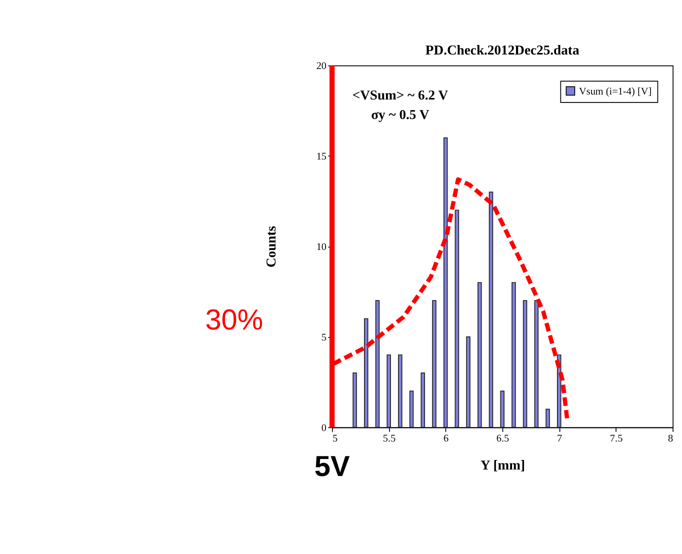  What do you see at coordinates (559, 438) in the screenshot?
I see `x-tick-label: 7` at bounding box center [559, 438].